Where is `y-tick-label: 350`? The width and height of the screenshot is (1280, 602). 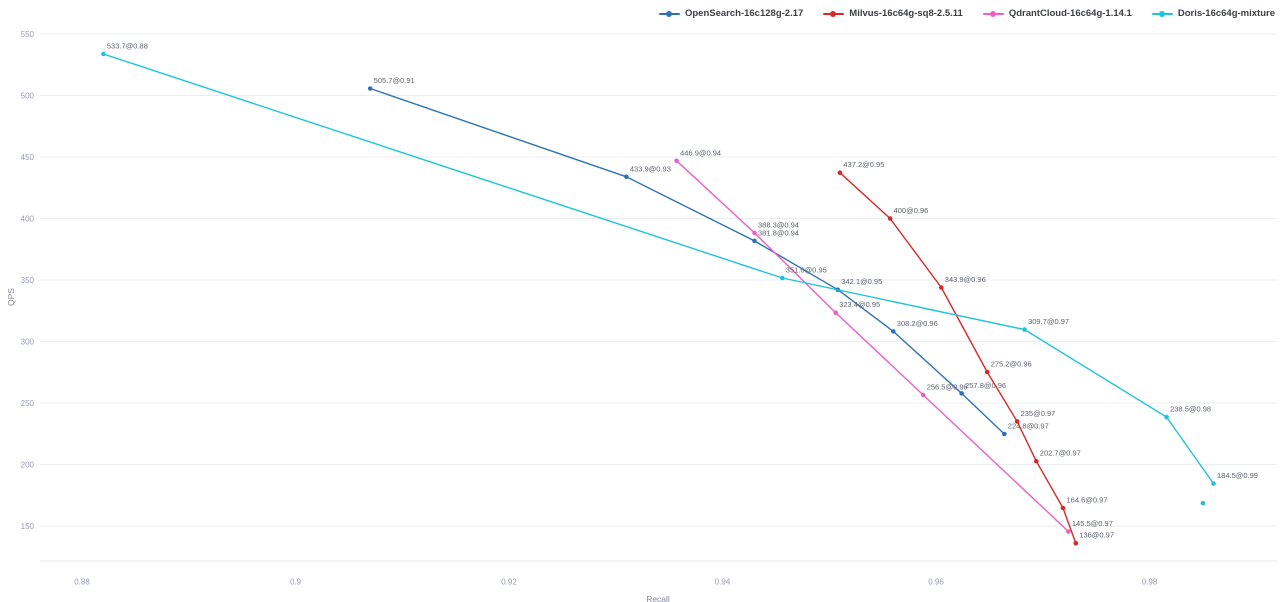
y-tick-label: 350 is located at coordinates (28, 280).